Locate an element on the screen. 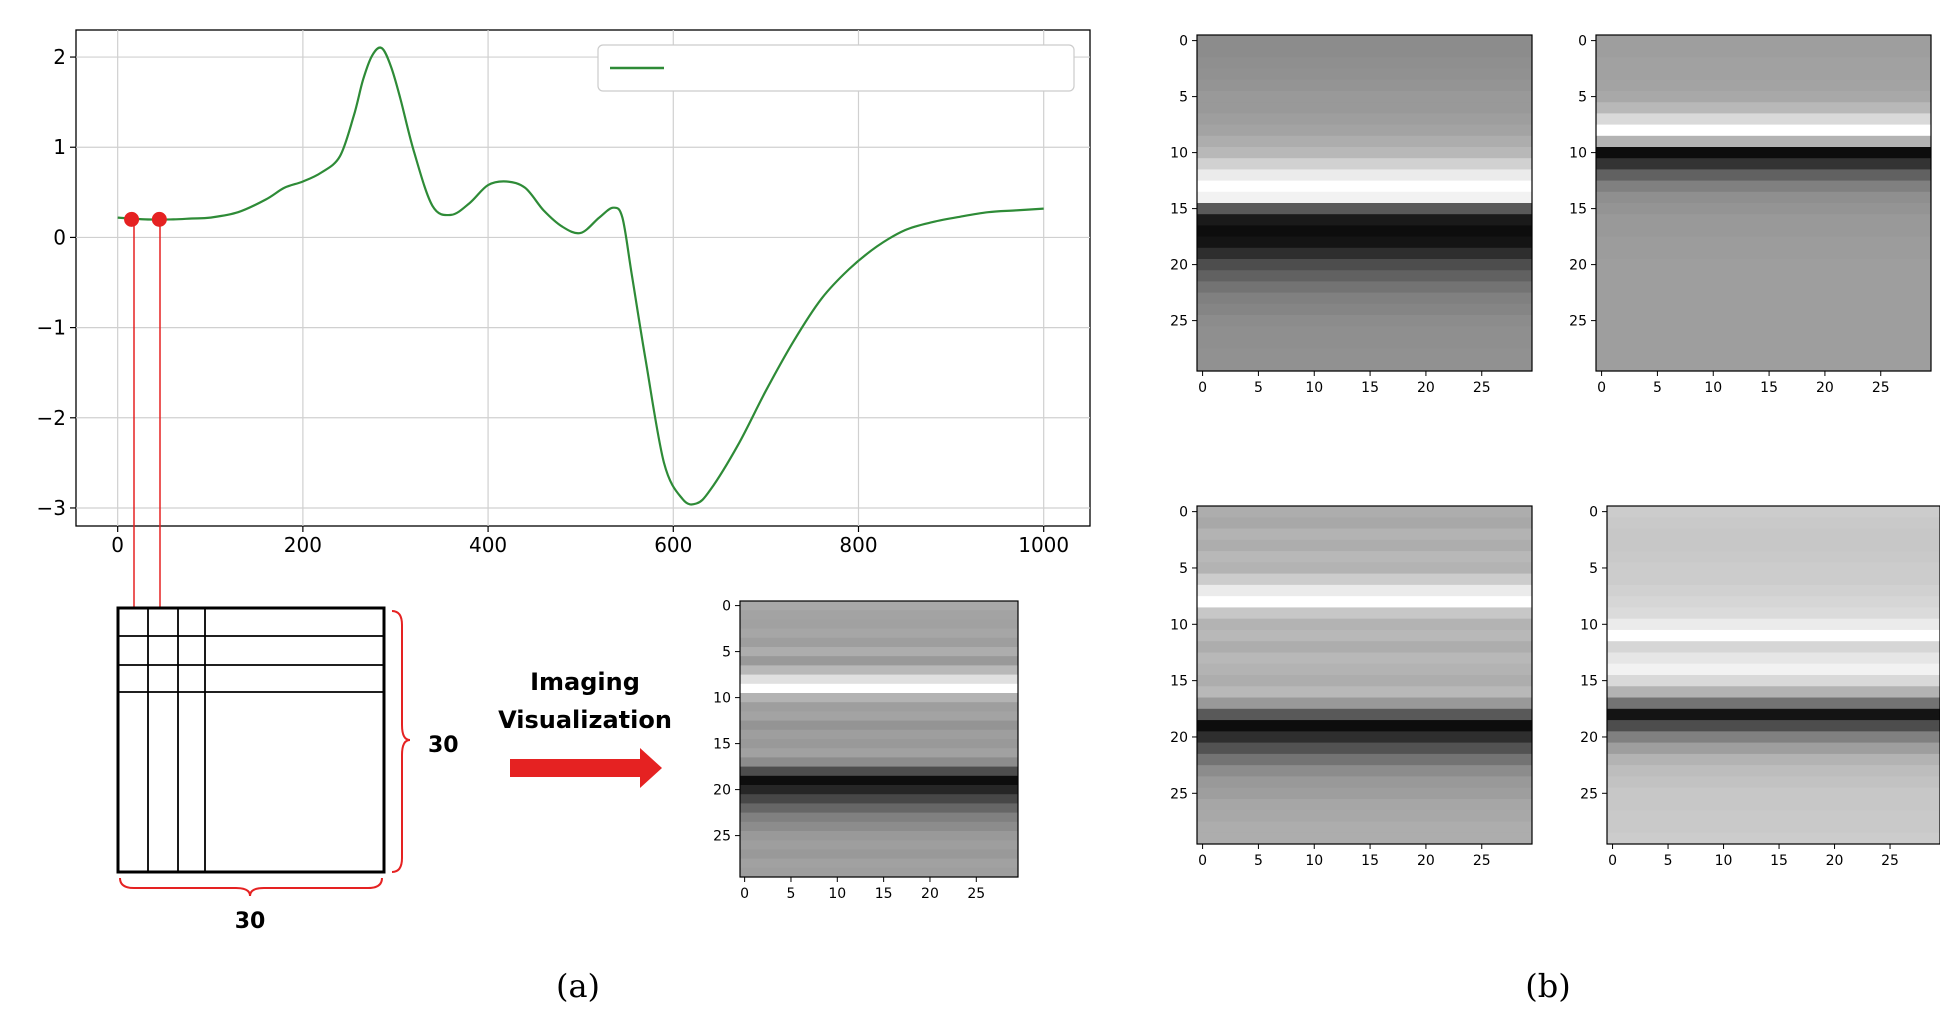  heatmap-y-tick-label: 25 is located at coordinates (1578, 322).